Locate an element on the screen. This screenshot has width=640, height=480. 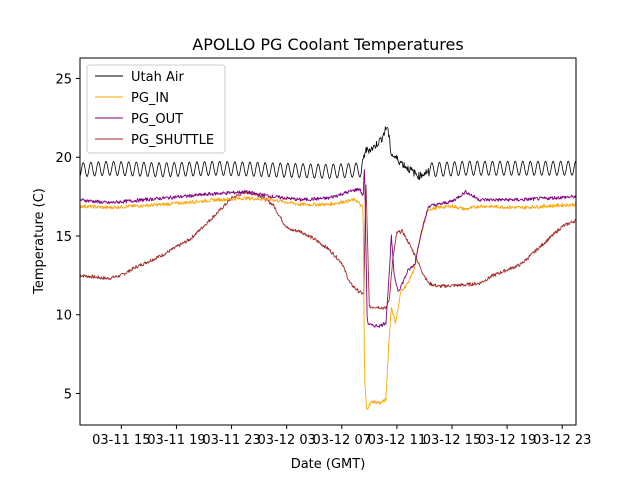
y-tick-label: 20 is located at coordinates (63, 158).